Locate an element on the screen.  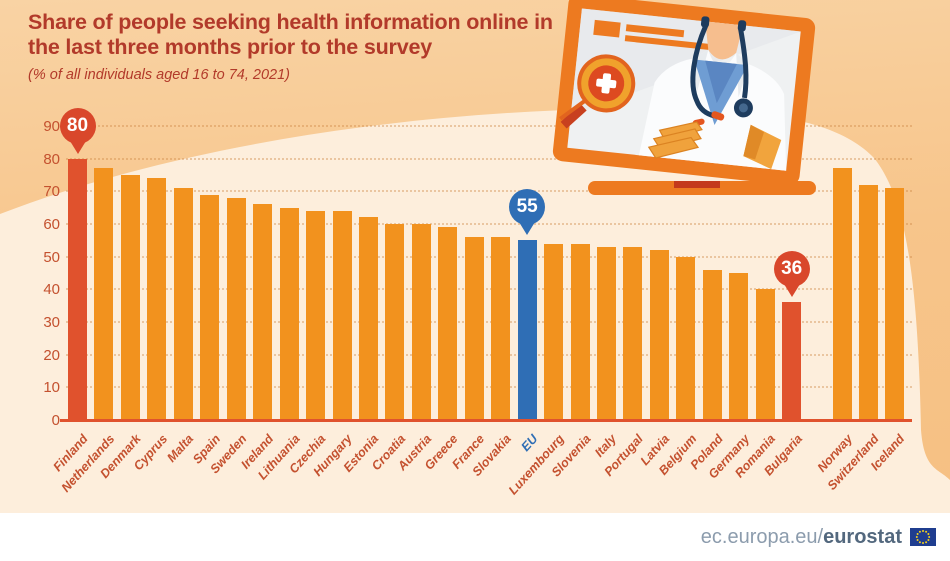
bar-estonia is located at coordinates (368, 318).